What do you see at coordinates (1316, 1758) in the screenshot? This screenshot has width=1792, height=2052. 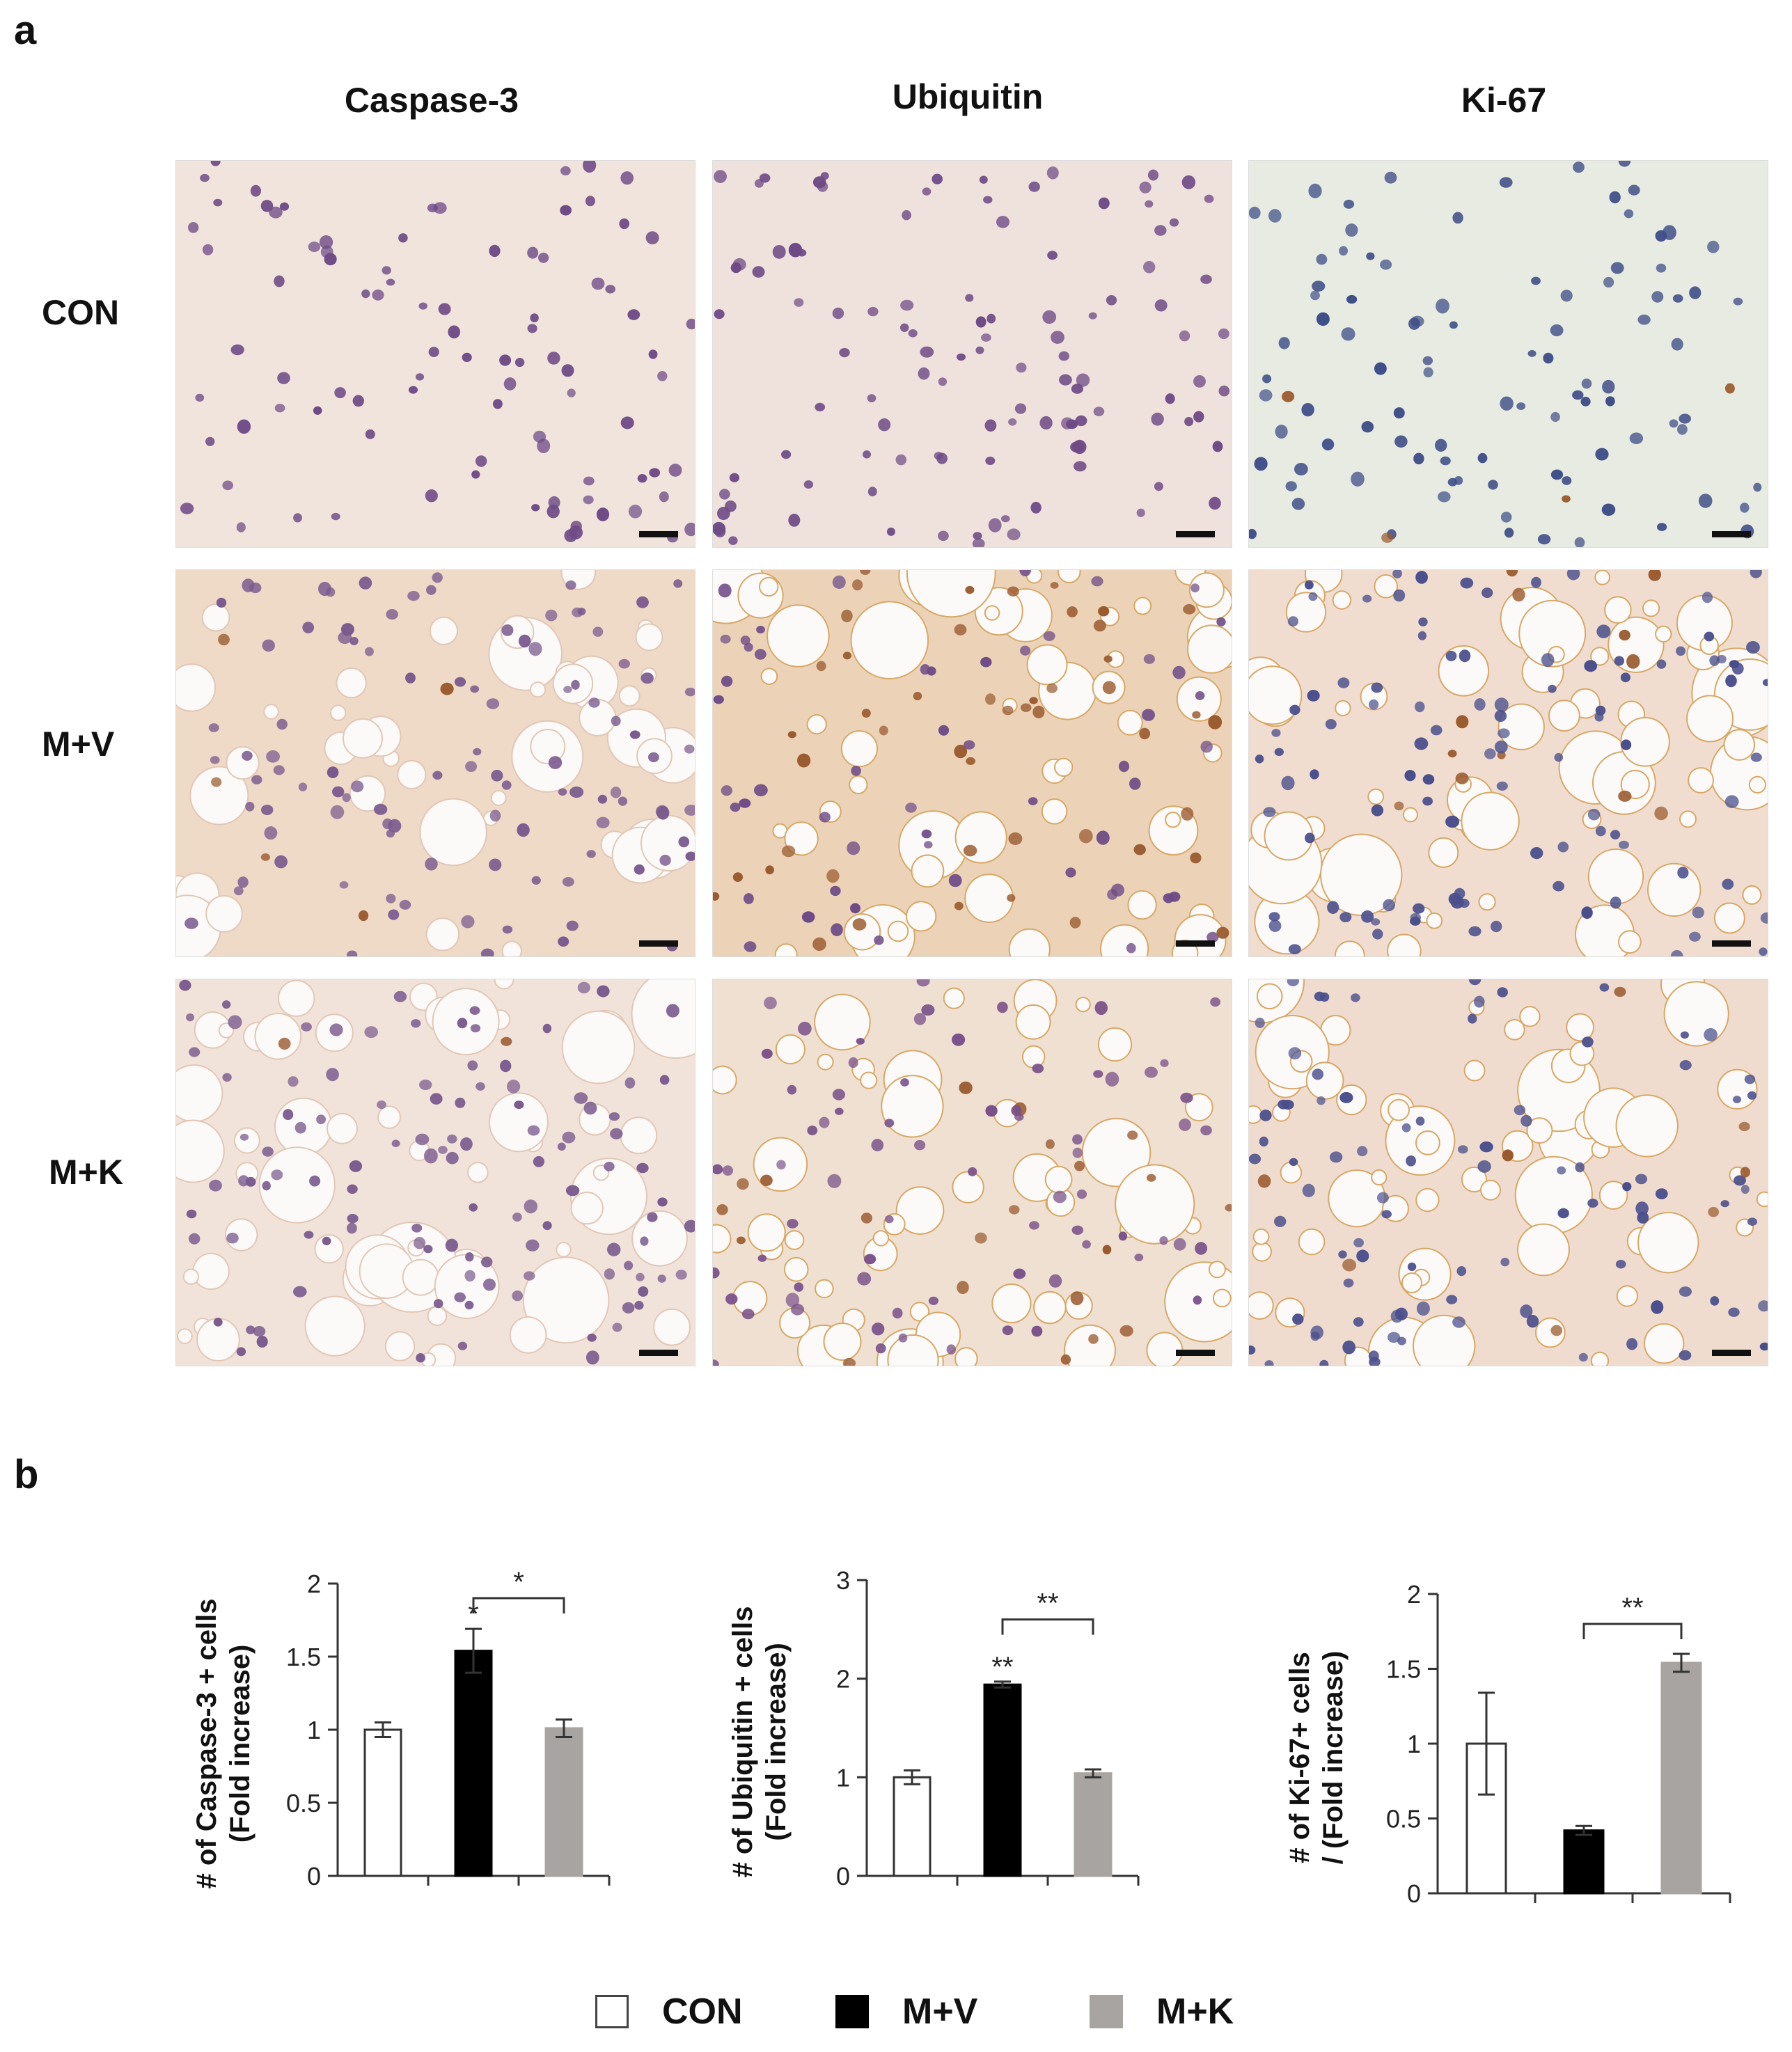 I see `y-axis-label: # of Ki-67+ cells / (Fold increase)` at bounding box center [1316, 1758].